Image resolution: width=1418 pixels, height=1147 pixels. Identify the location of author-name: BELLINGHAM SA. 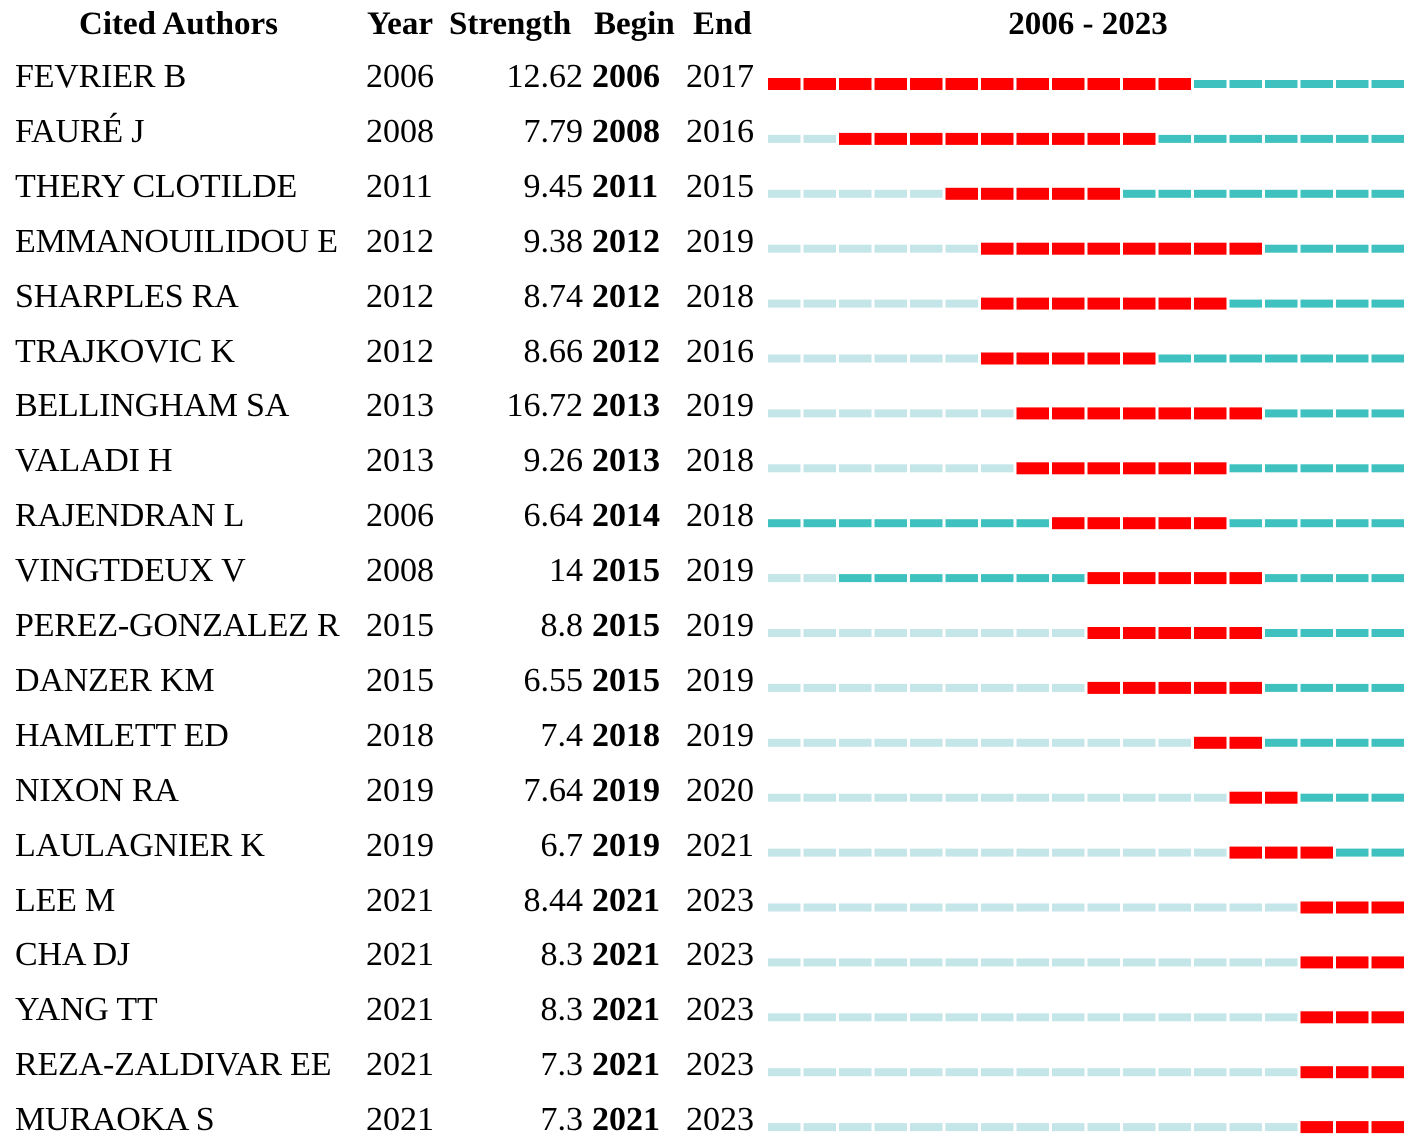
(152, 406).